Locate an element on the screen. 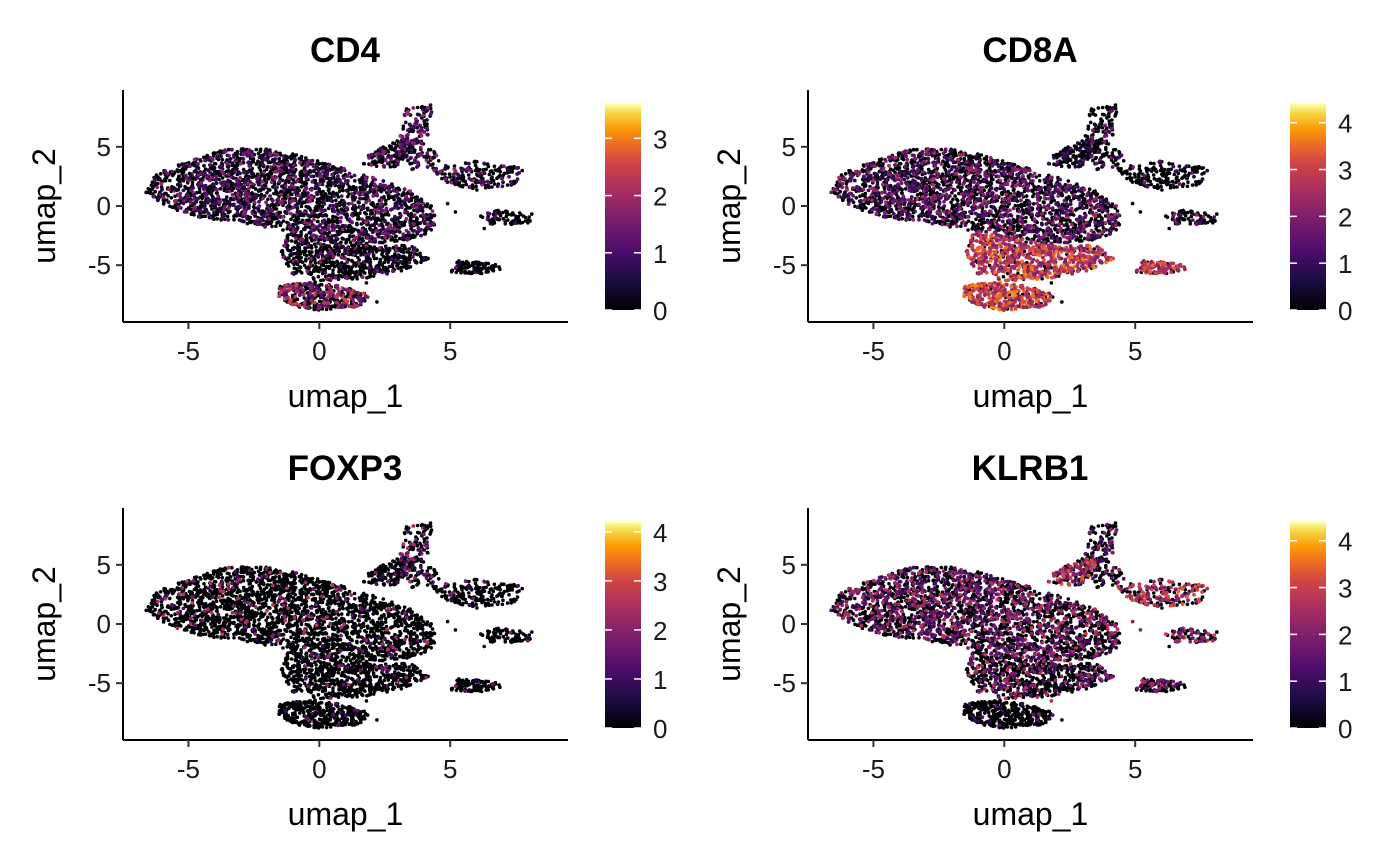 Image resolution: width=1400 pixels, height=865 pixels. point-layer is located at coordinates (1024, 207).